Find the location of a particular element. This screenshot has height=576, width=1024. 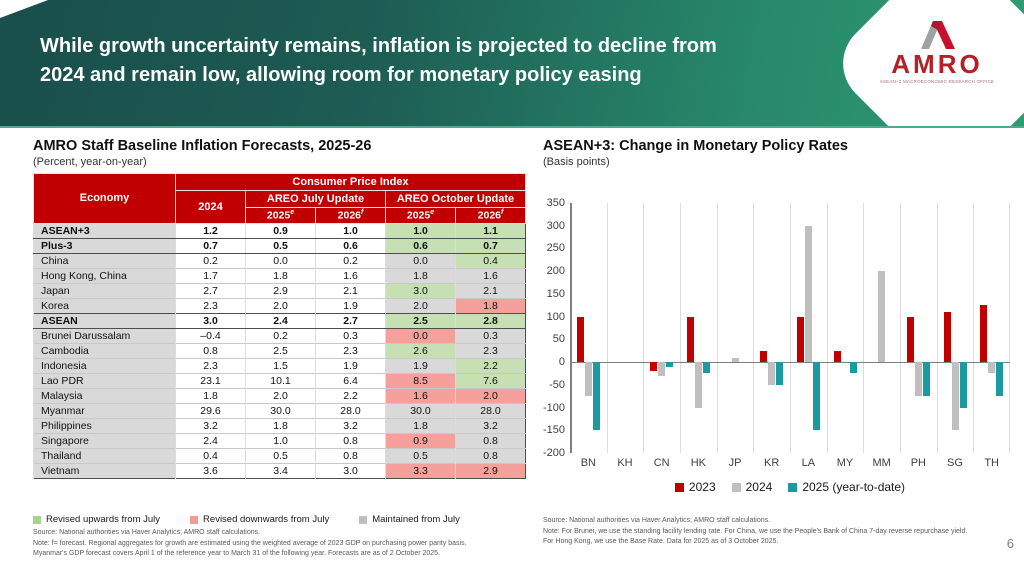

bar-cn-2023 is located at coordinates (654, 367).